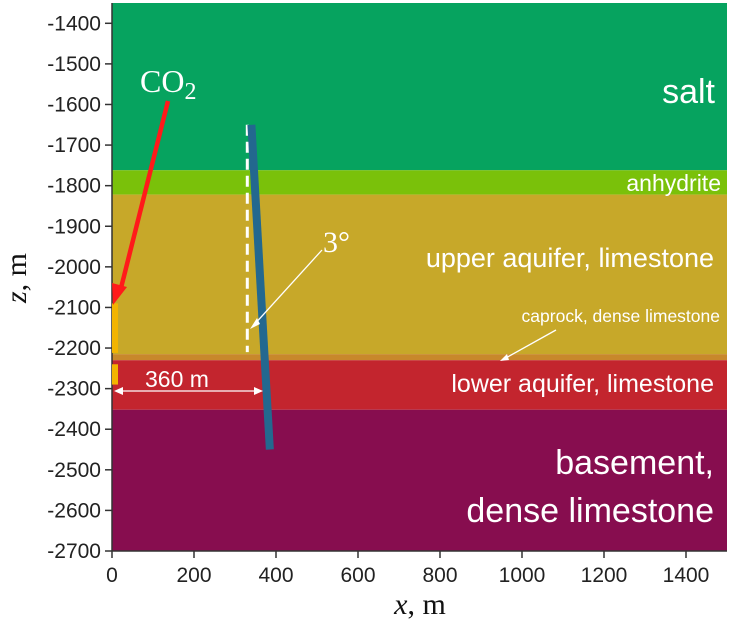 Image resolution: width=747 pixels, height=626 pixels. Describe the element at coordinates (530, 344) in the screenshot. I see `caprock-pointer` at that location.